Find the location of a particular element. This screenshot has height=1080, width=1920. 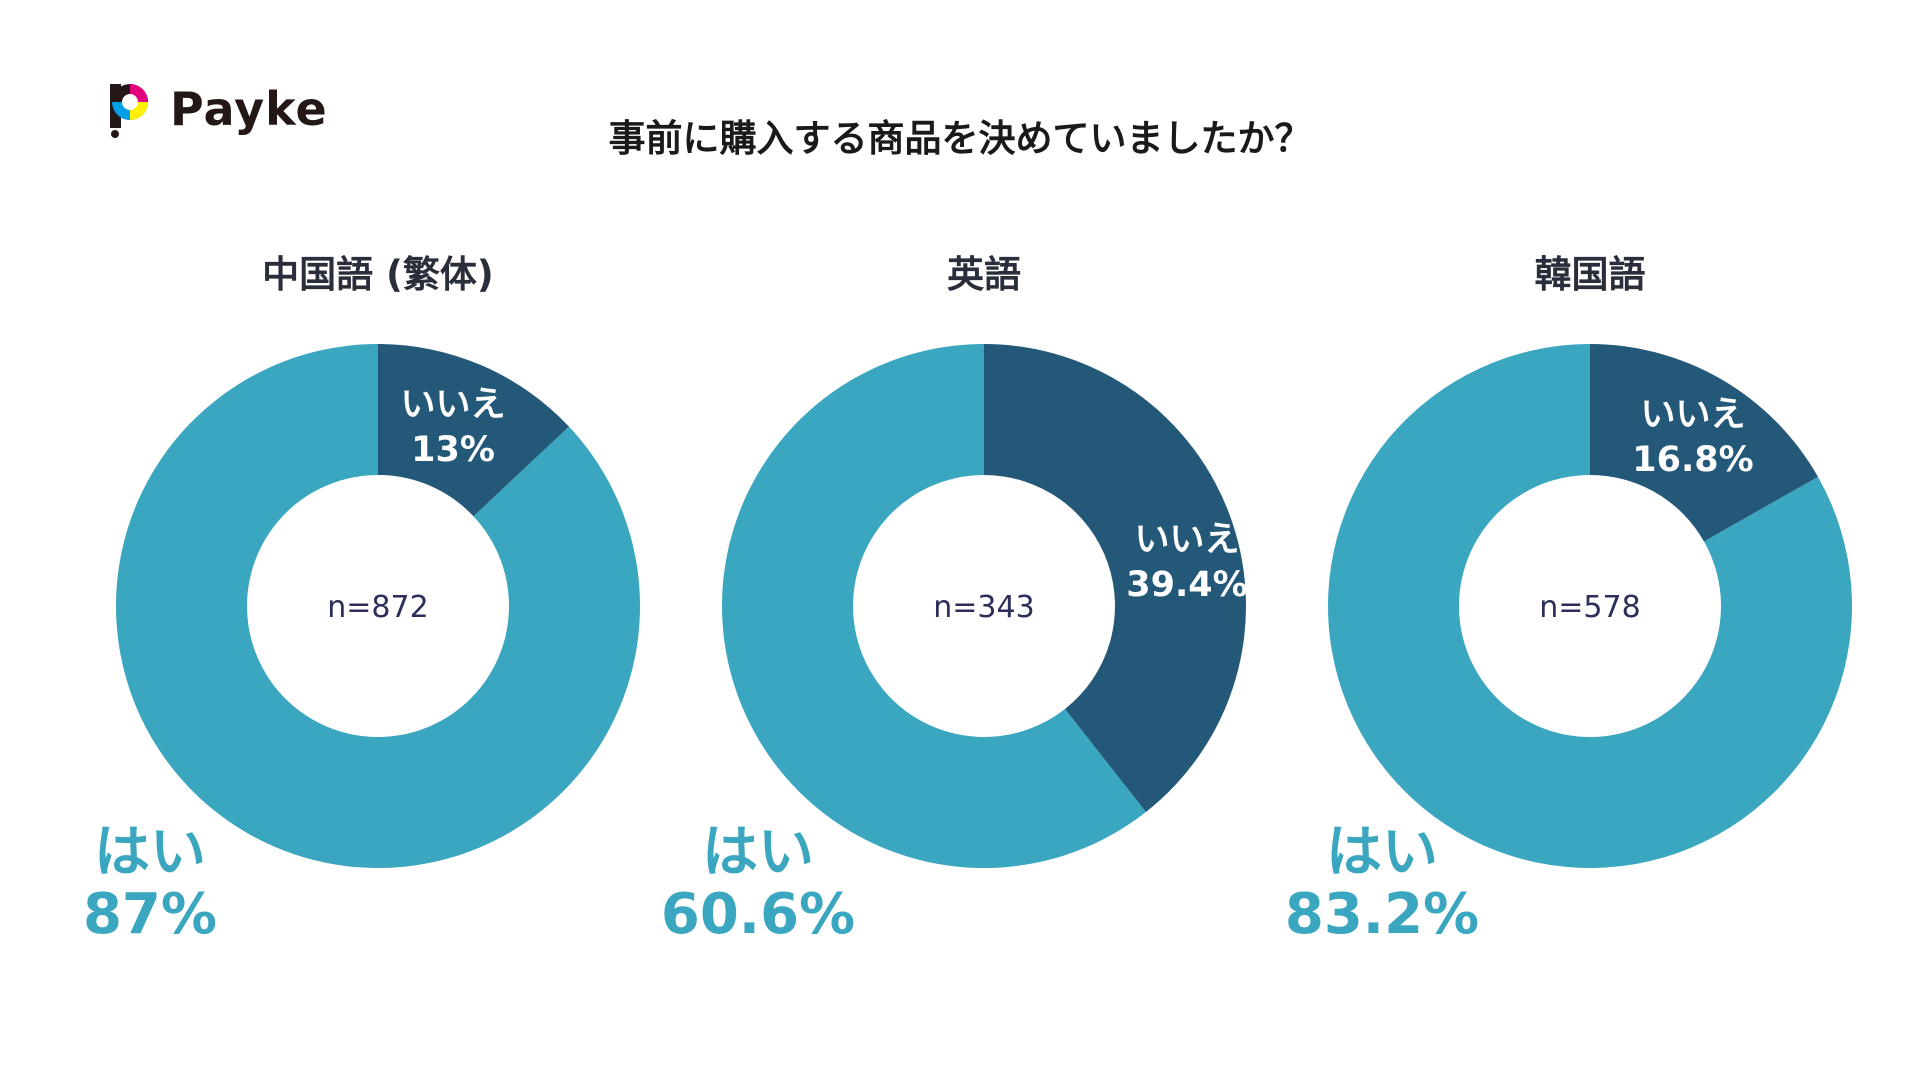

donut-korean: n=578 is located at coordinates (1590, 606).